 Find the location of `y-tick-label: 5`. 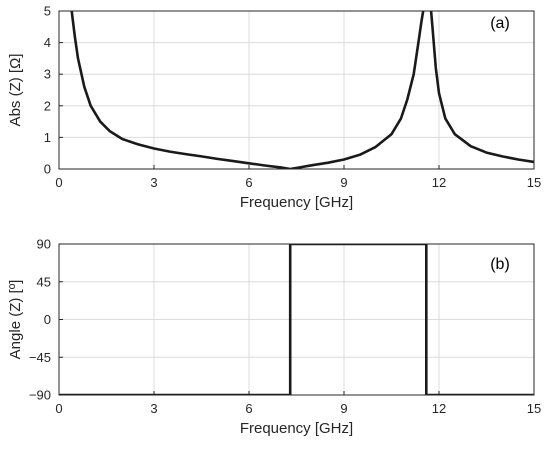

y-tick-label: 5 is located at coordinates (47, 11).